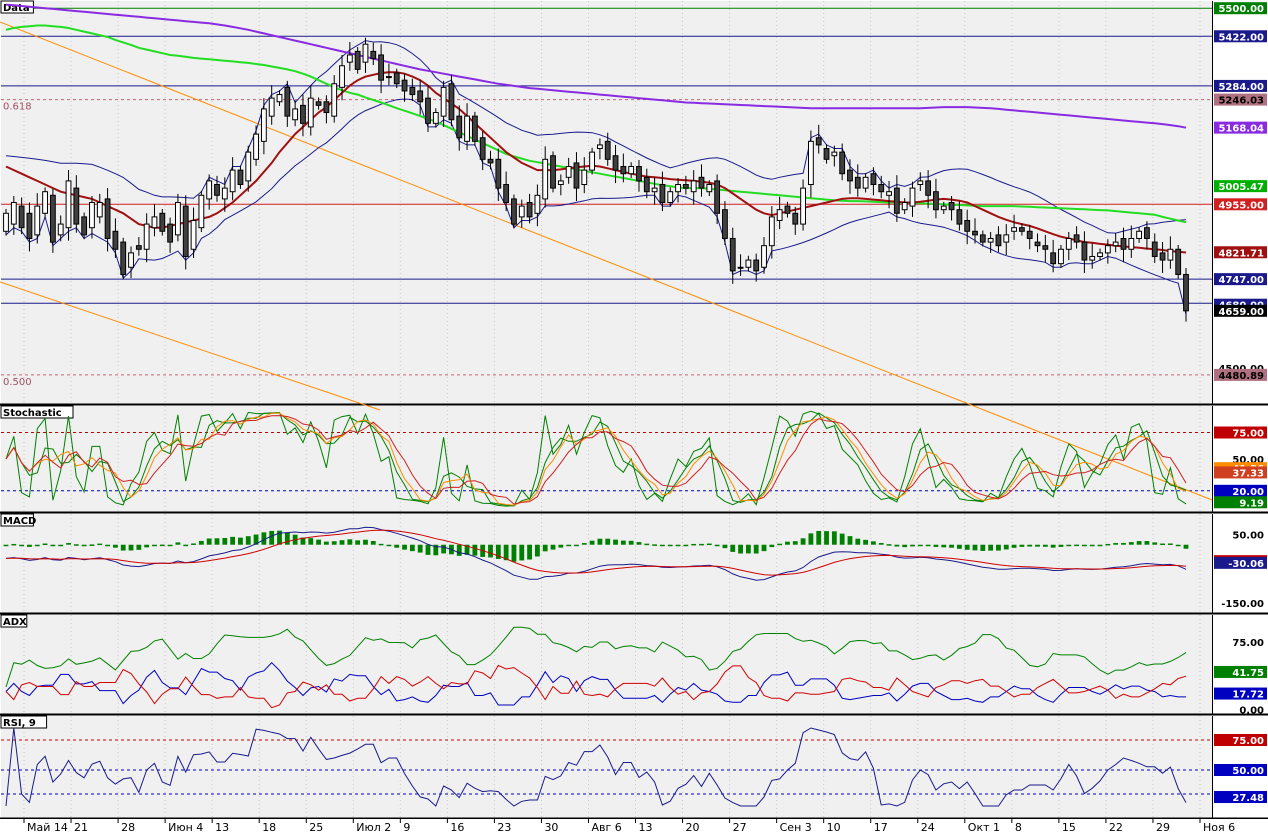 The height and width of the screenshot is (834, 1268). What do you see at coordinates (406, 827) in the screenshot?
I see `x-axis-tick-label: 9` at bounding box center [406, 827].